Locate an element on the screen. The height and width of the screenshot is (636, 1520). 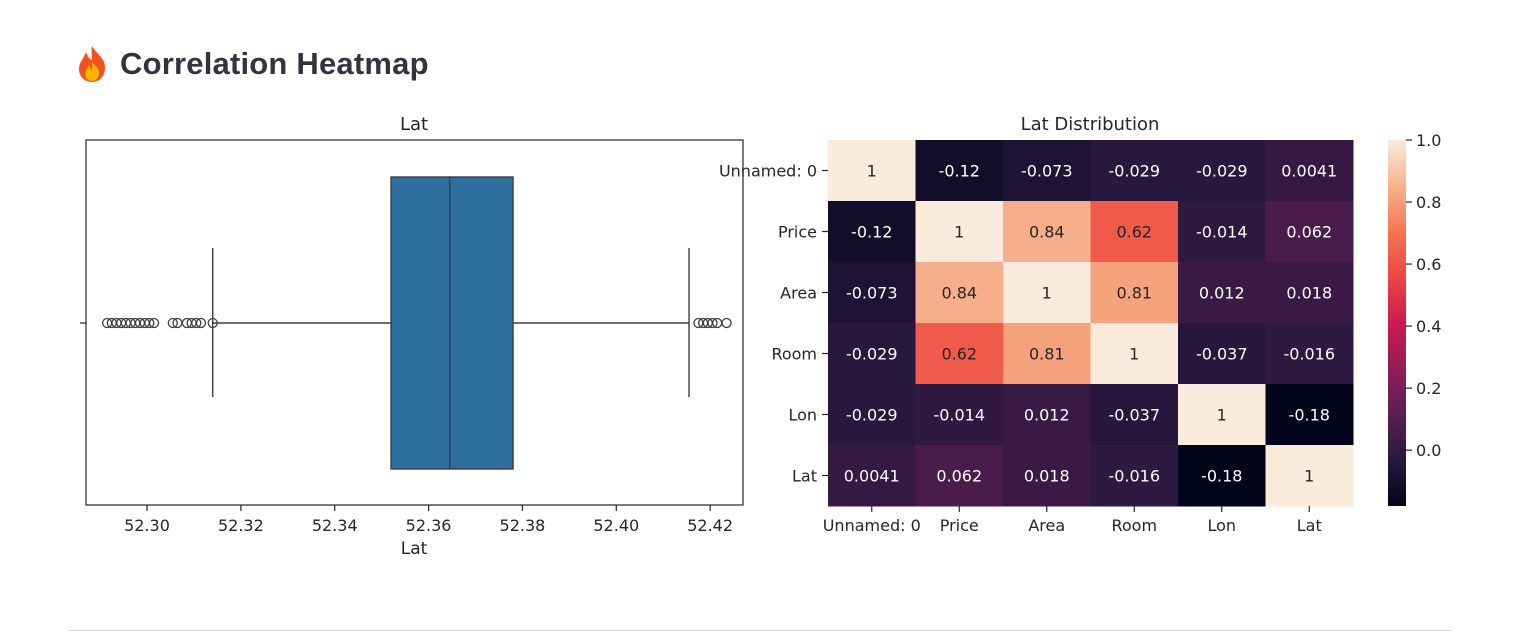
section-divider is located at coordinates (760, 630).